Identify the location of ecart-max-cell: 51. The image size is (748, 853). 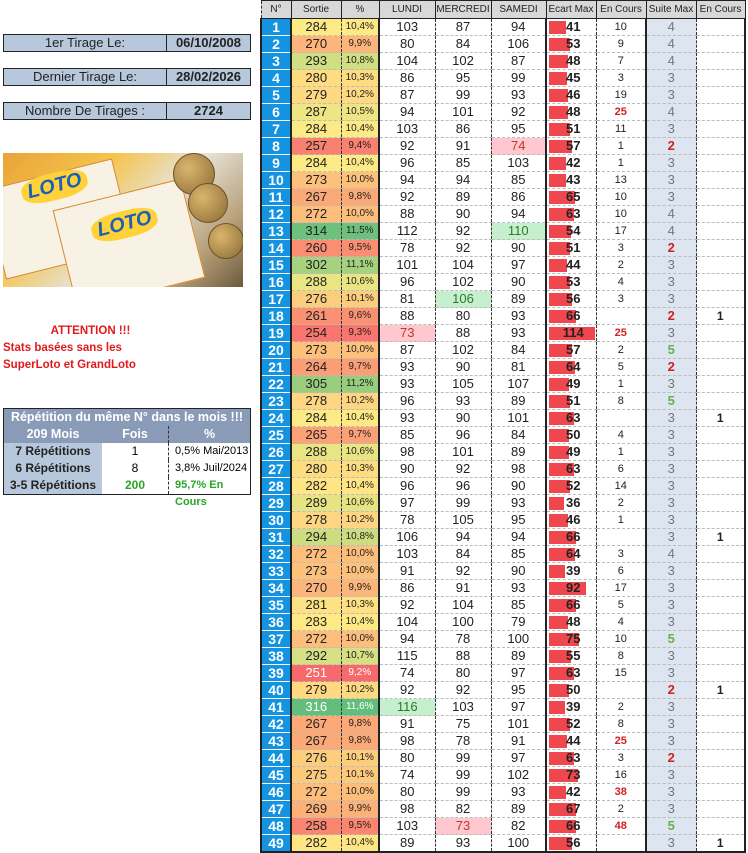
(570, 248).